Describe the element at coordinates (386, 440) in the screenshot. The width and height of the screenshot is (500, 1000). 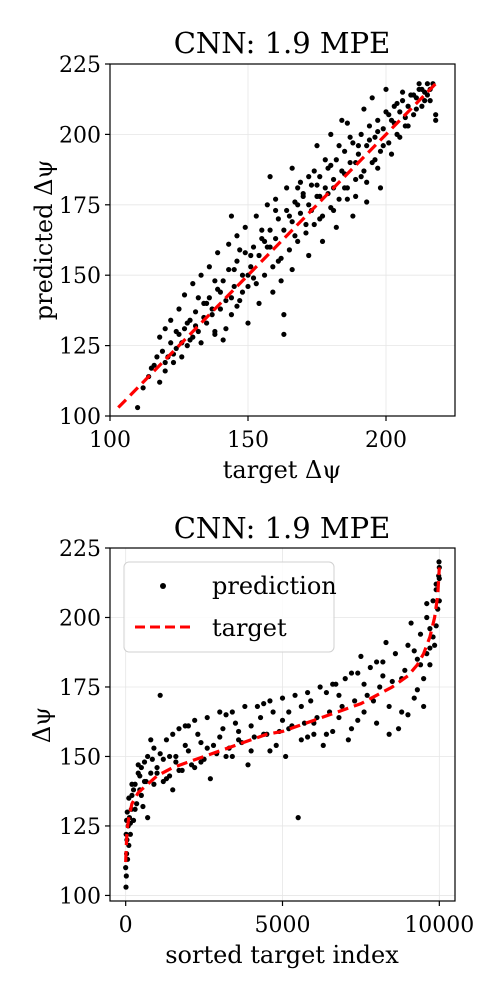
I see `x-tick-label: 200` at that location.